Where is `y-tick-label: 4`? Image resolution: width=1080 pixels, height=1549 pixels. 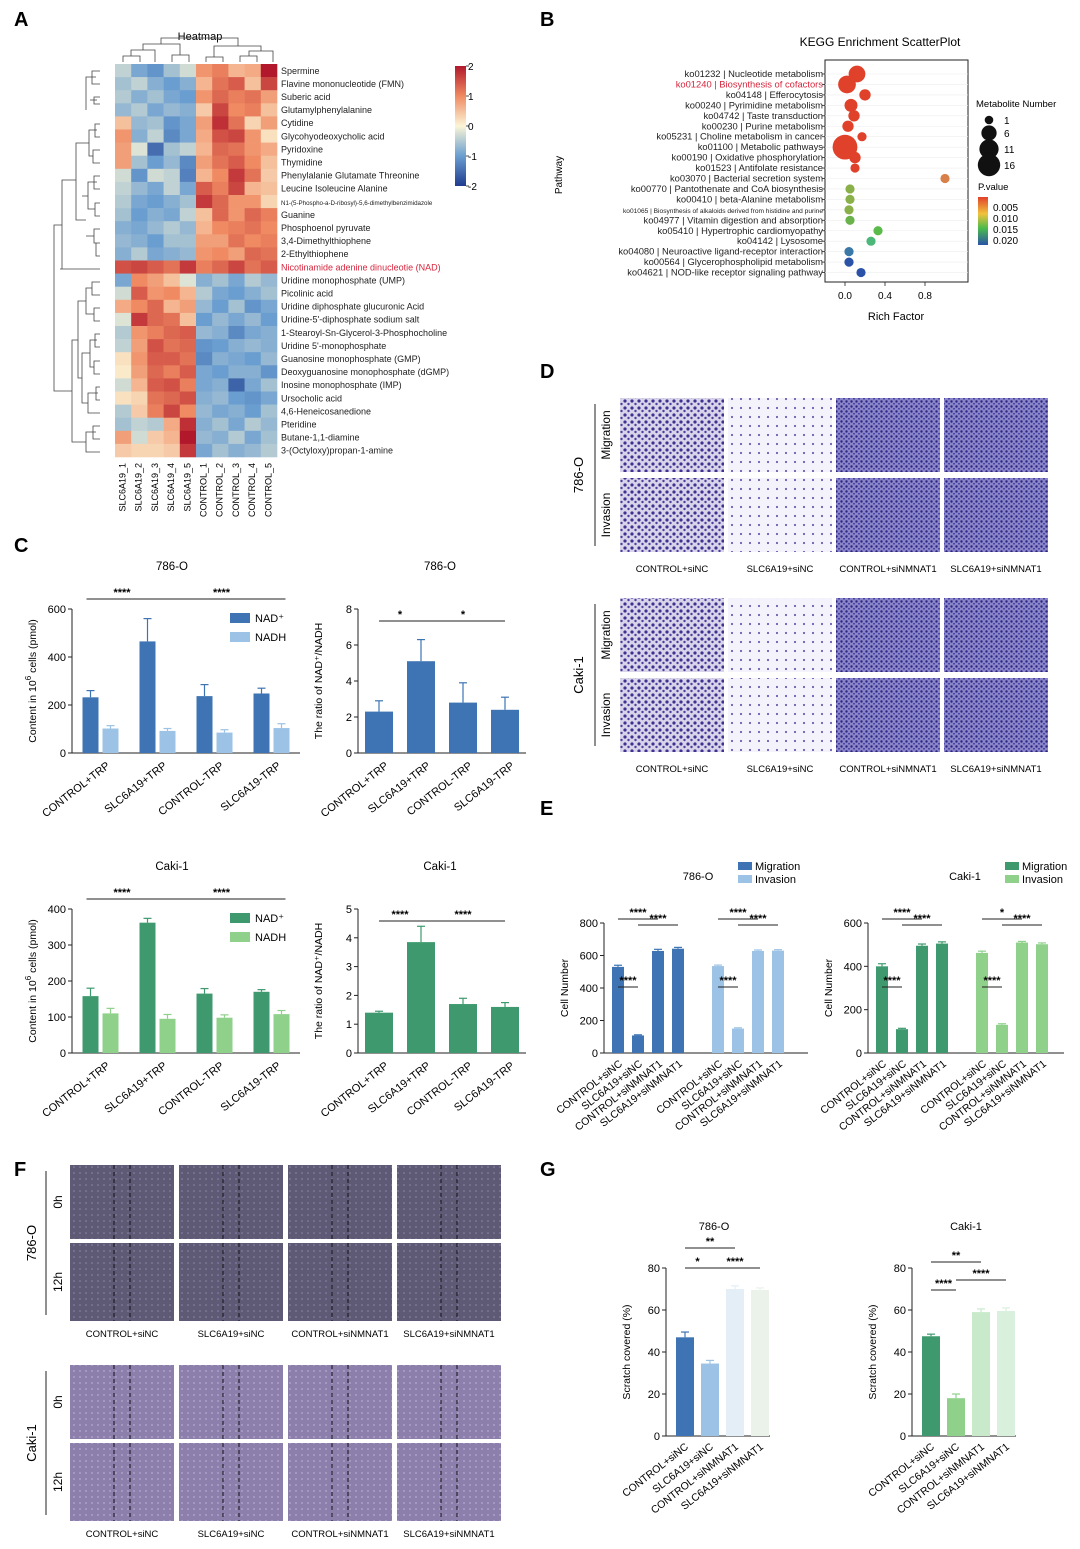 y-tick-label: 4 is located at coordinates (349, 939).